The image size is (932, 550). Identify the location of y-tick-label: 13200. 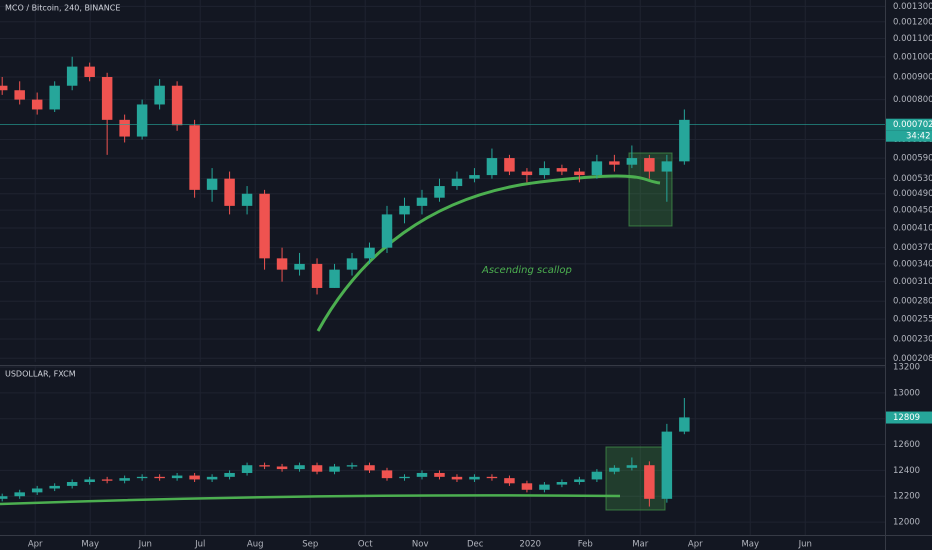
(906, 368).